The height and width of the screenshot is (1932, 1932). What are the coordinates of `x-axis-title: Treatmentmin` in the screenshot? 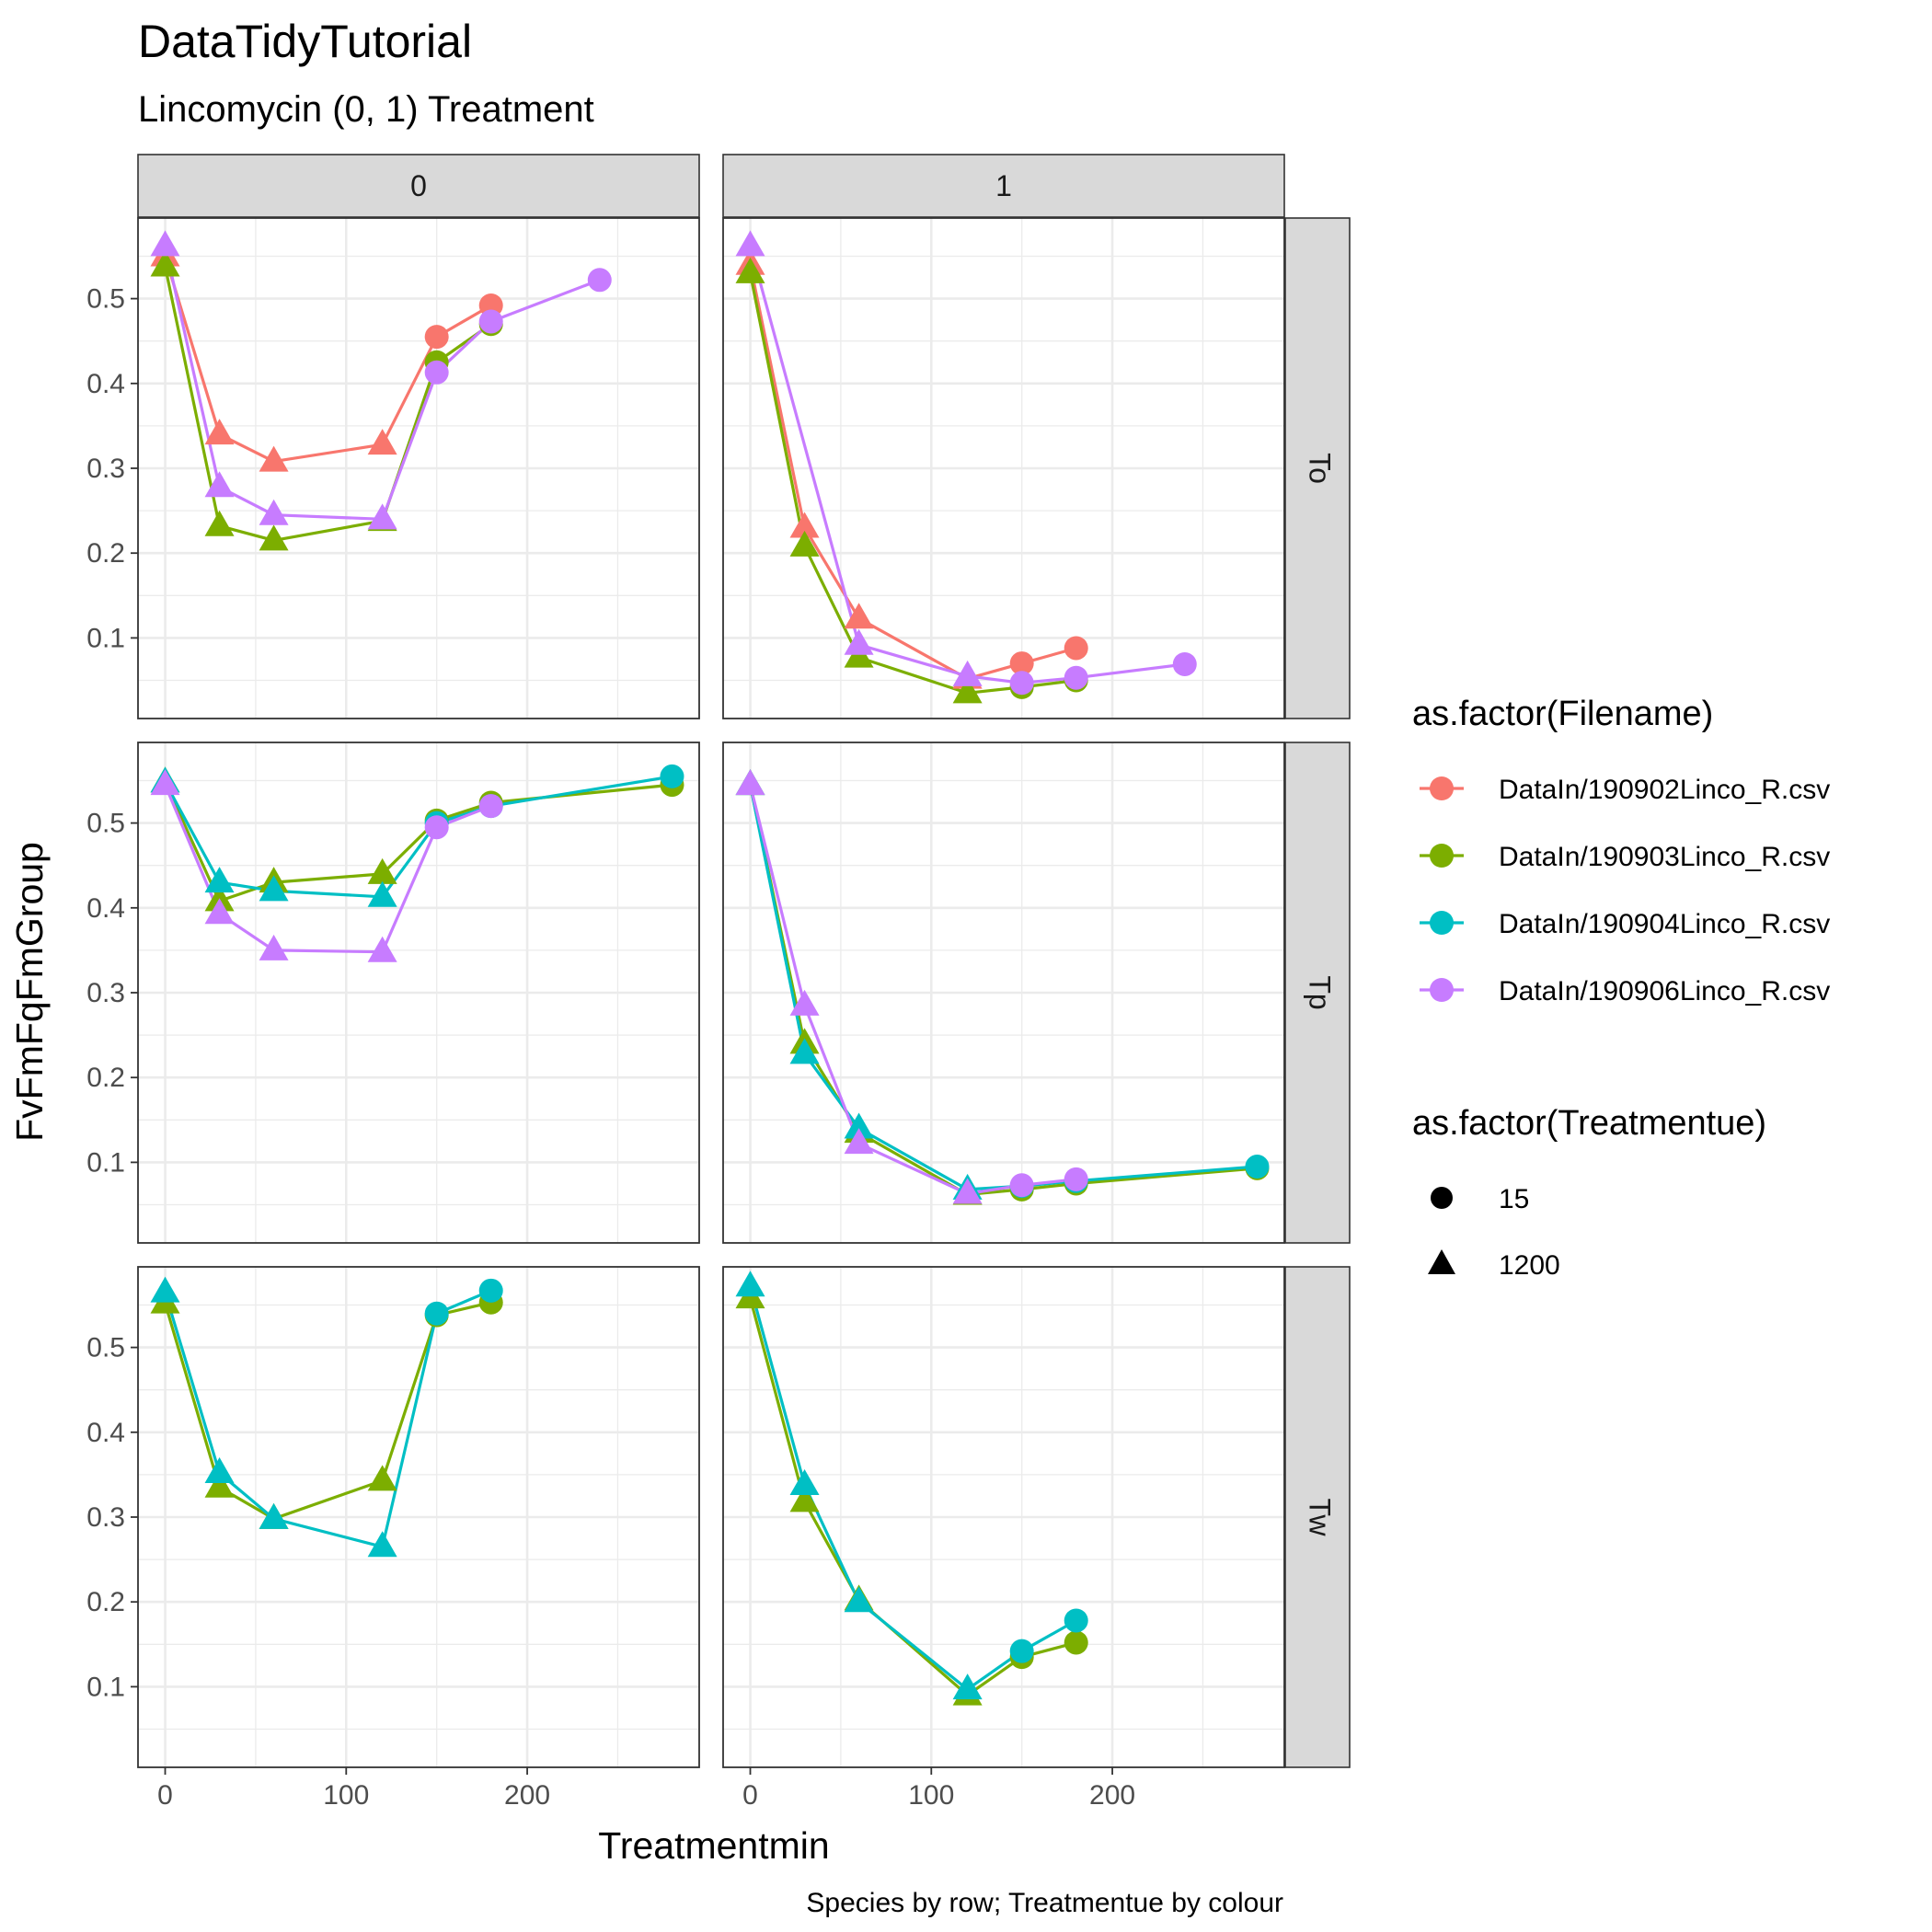 It's located at (713, 1845).